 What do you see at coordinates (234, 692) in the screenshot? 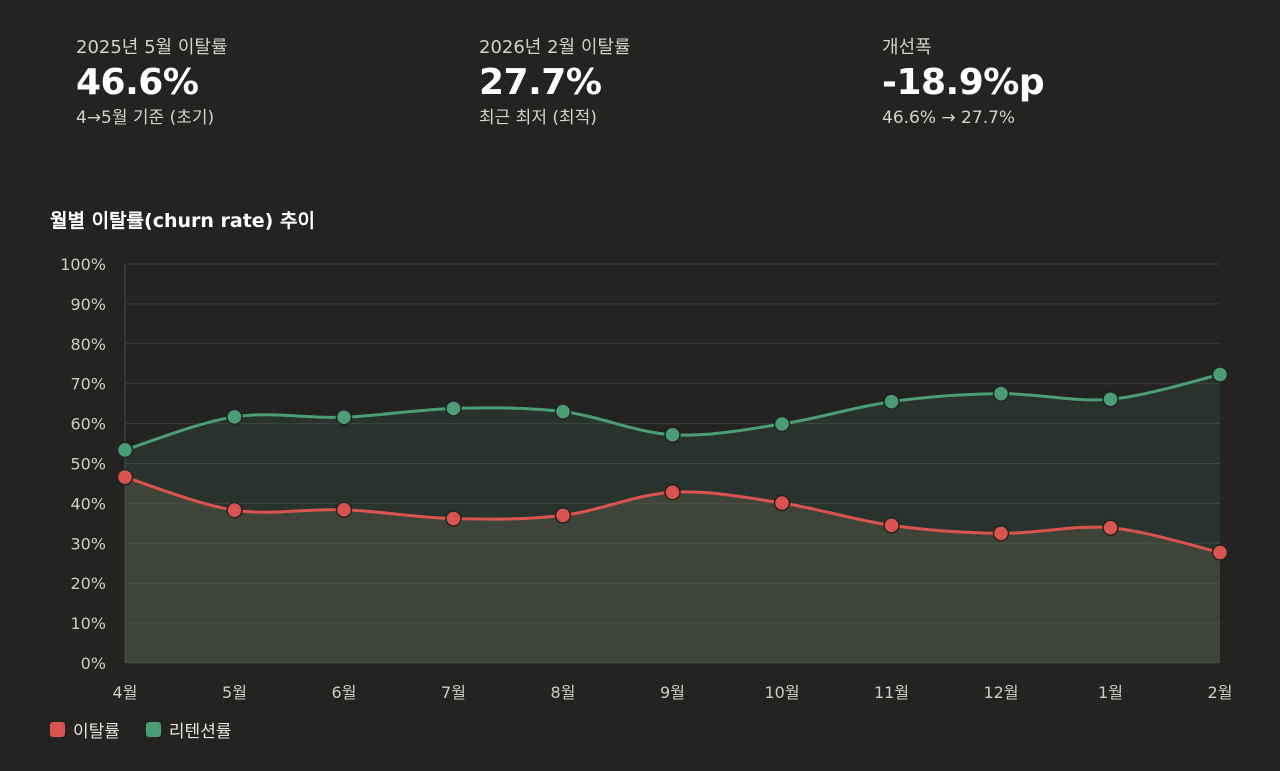
I see `x-tick-label: 5월` at bounding box center [234, 692].